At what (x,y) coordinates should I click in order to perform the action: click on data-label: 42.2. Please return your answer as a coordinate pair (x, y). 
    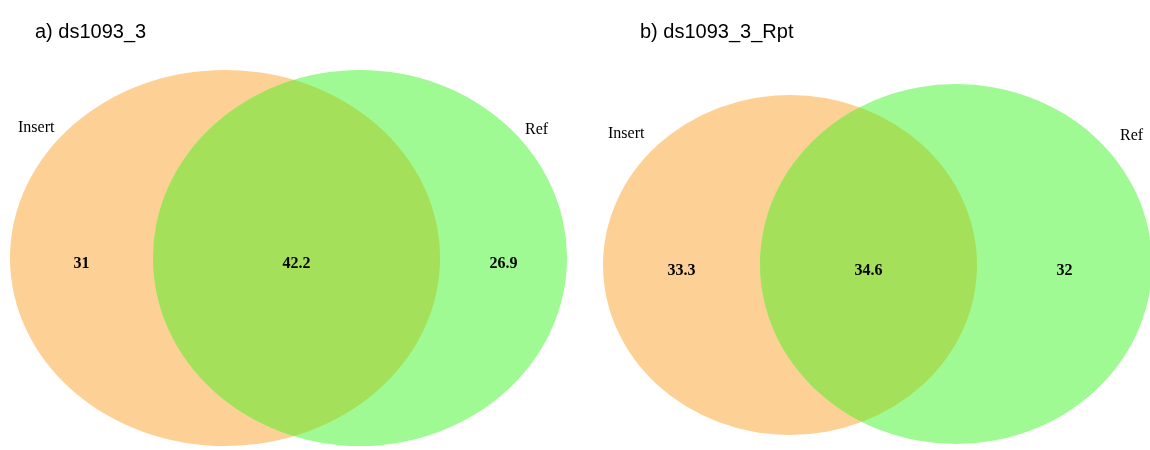
    Looking at the image, I should click on (296, 262).